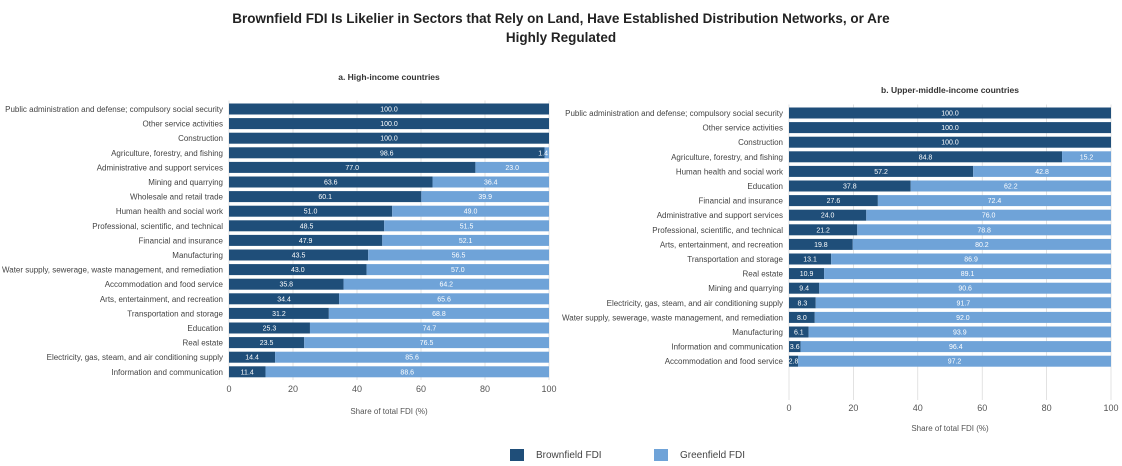 Image resolution: width=1122 pixels, height=466 pixels. I want to click on data-label-greenfield: 97.2, so click(955, 362).